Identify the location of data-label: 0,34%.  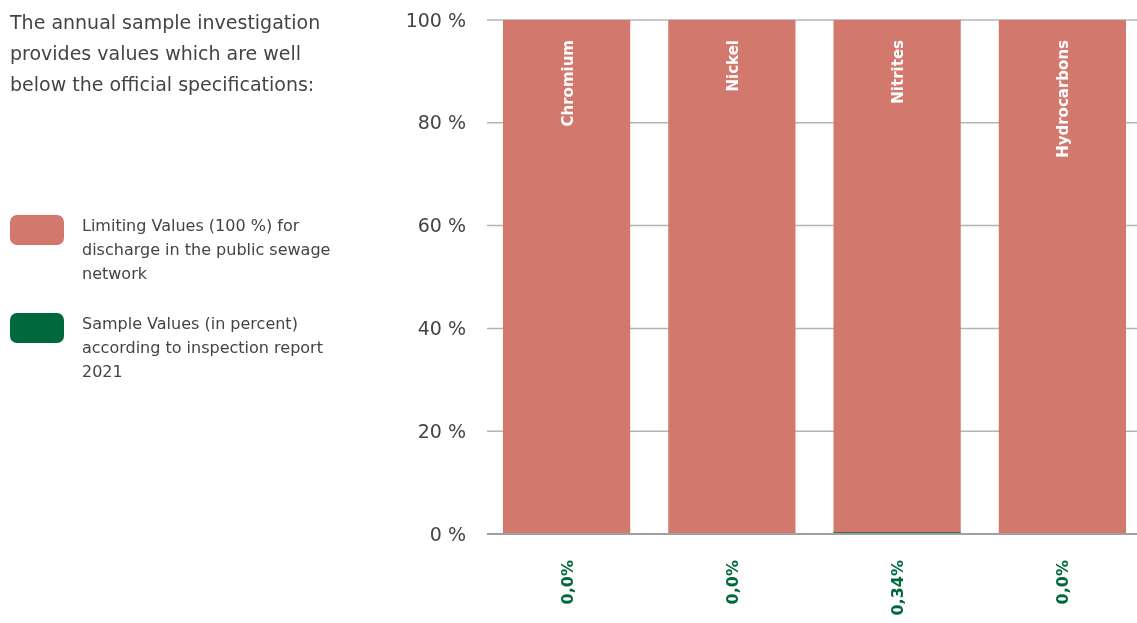
(898, 588).